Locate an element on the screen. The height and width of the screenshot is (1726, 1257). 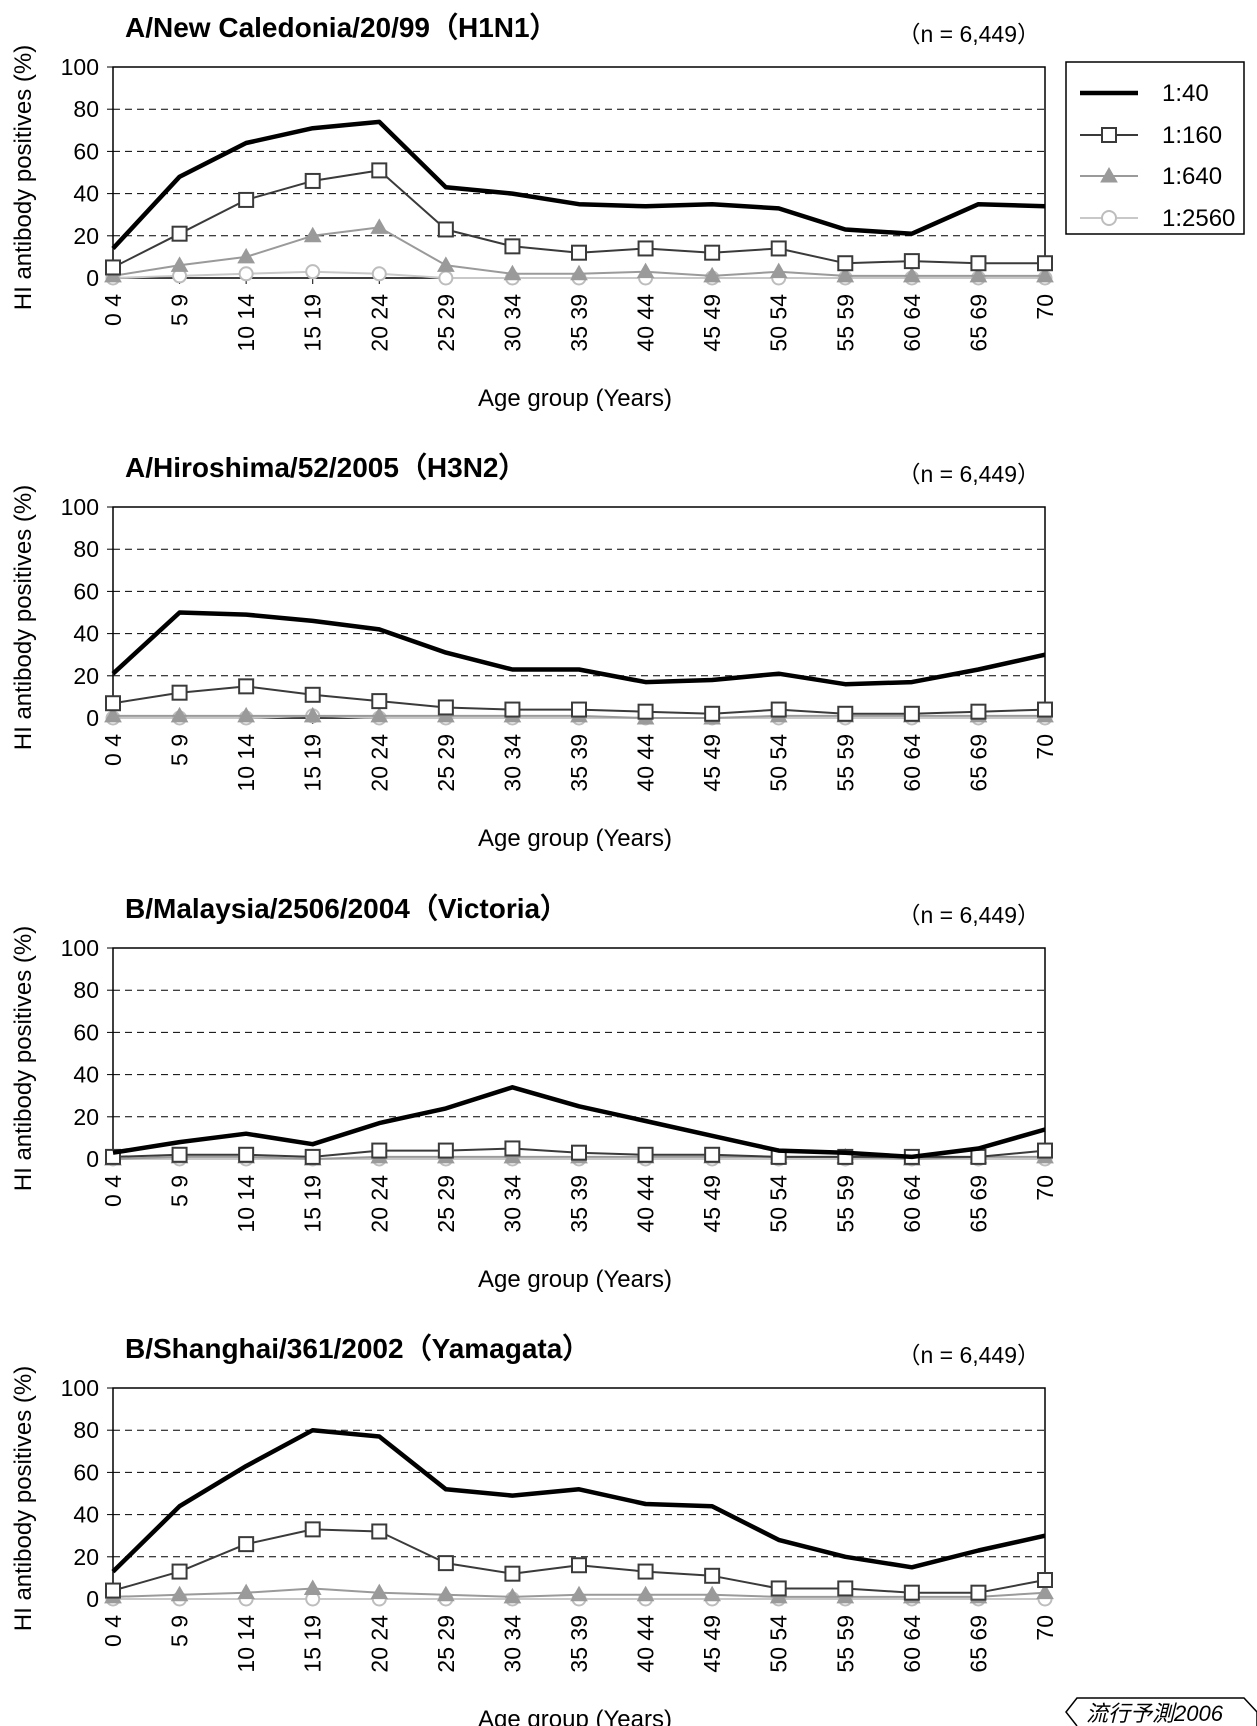
legend-item-1-40: 1:40 is located at coordinates (1144, 93).